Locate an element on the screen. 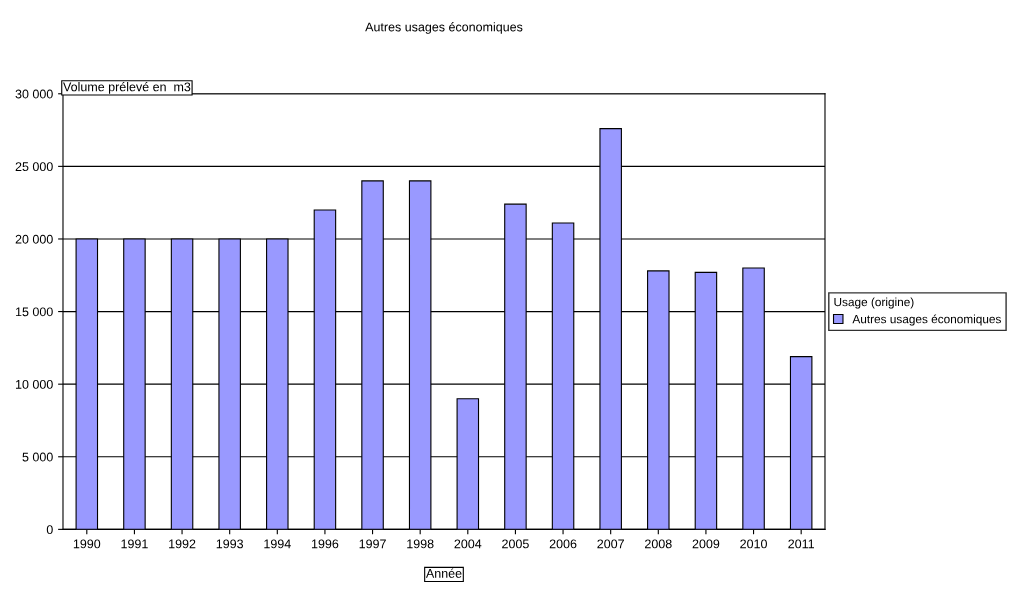 The width and height of the screenshot is (1016, 605). y-tick-label: 20 000 is located at coordinates (34, 239).